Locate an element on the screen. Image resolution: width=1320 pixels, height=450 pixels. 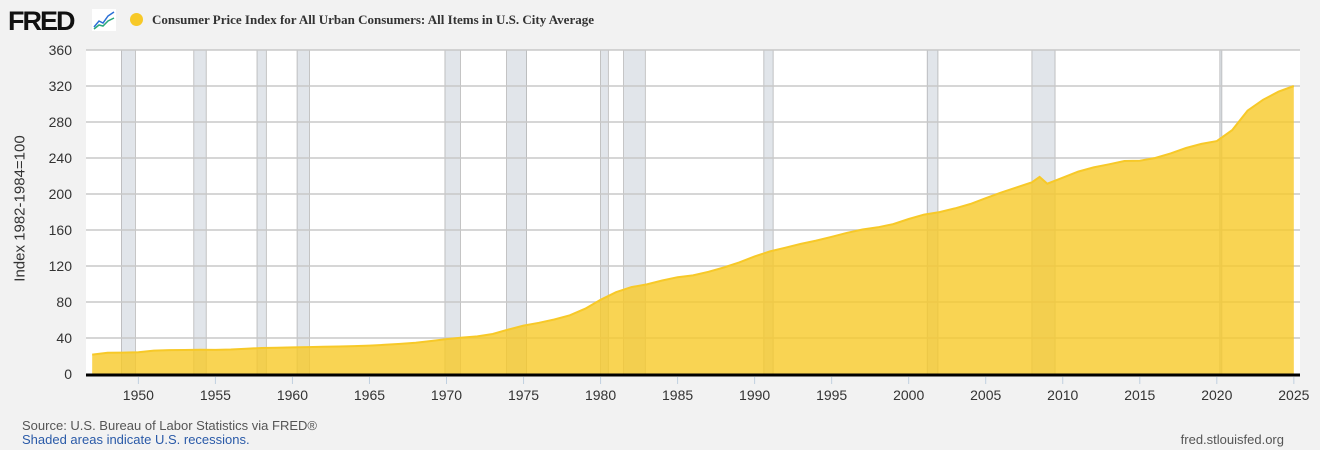
x-tick-label: 1960 is located at coordinates (292, 395).